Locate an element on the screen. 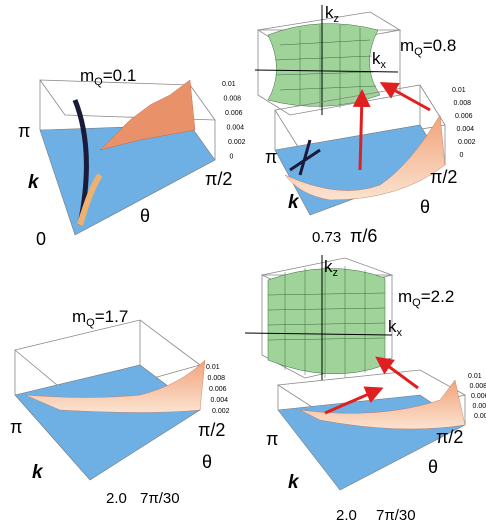  panel-title: mQ=0.1 is located at coordinates (108, 77).